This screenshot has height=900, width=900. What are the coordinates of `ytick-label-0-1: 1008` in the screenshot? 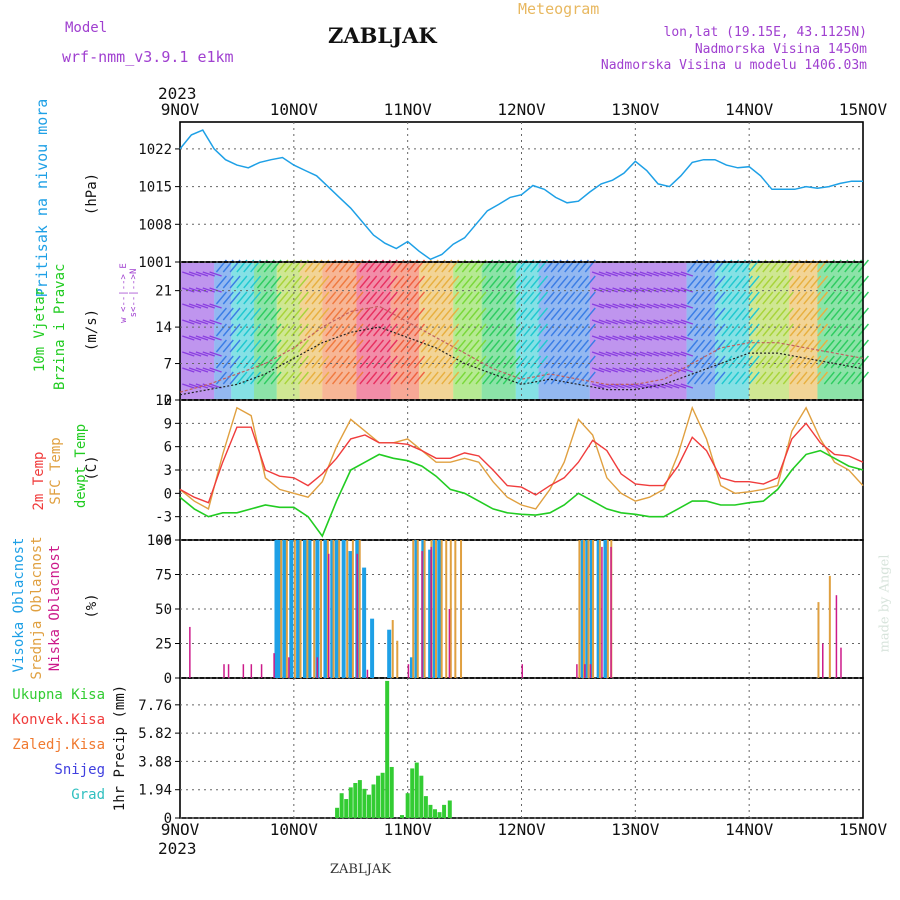 It's located at (155, 225).